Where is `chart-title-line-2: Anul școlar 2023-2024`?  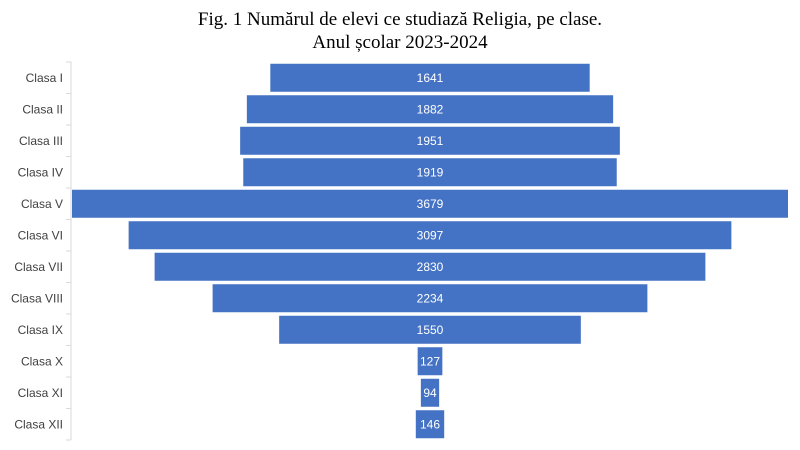
chart-title-line-2: Anul școlar 2023-2024 is located at coordinates (400, 42).